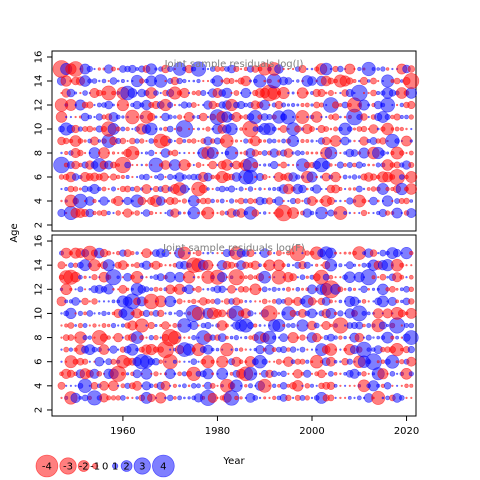  Describe the element at coordinates (217, 431) in the screenshot. I see `x-tick-label: 1980` at that location.